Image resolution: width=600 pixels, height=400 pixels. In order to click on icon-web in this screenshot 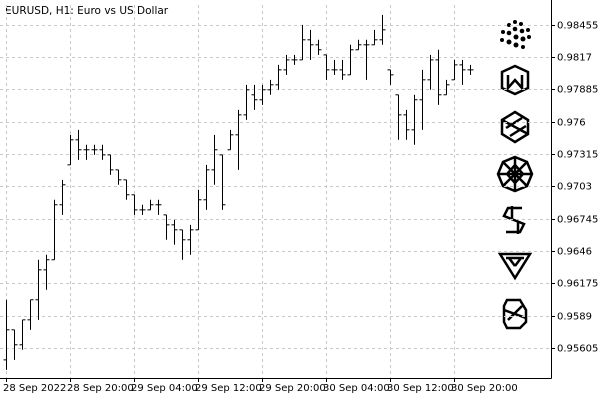, I will do `click(515, 174)`.